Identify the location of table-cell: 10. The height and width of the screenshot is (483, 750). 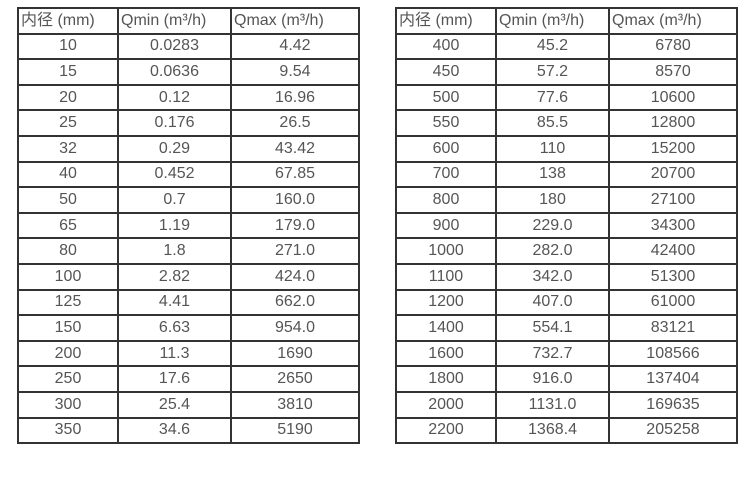
(68, 46).